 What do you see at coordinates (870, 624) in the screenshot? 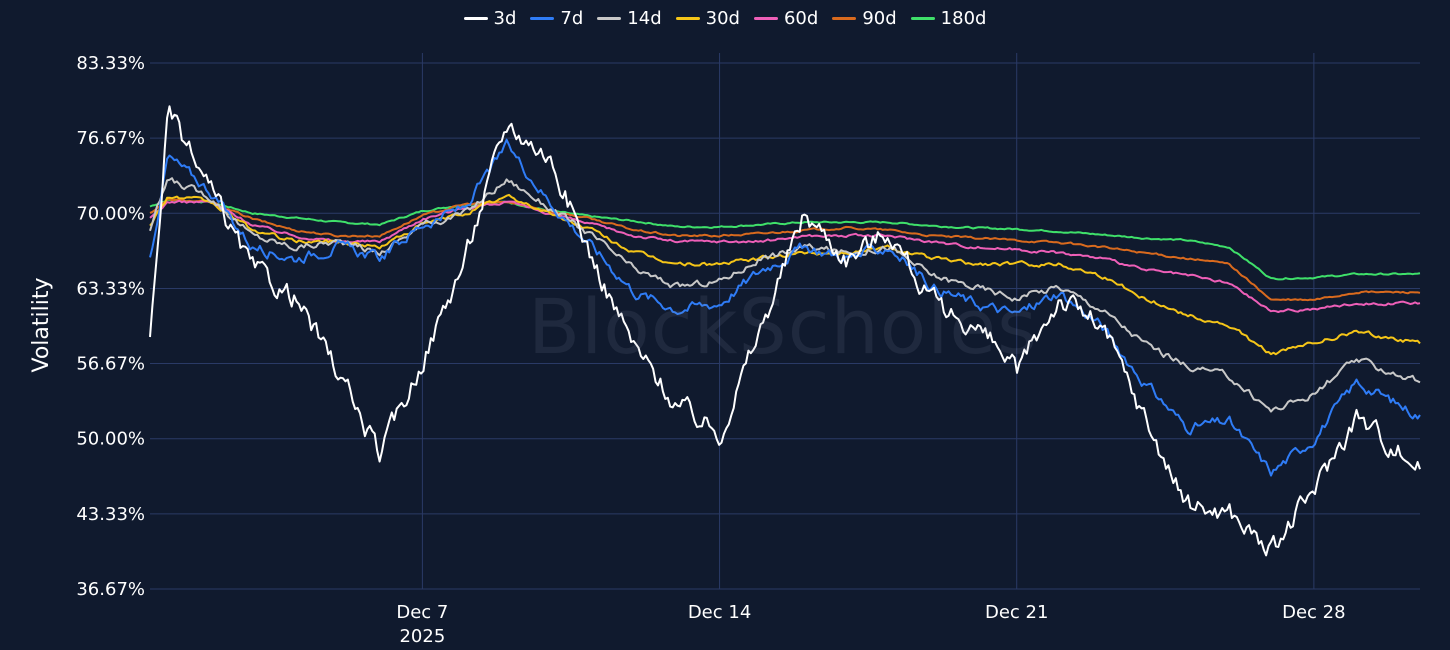
I see `x-axis-ticks: Dec 7 2025 Dec 14 Dec 21 Dec 28` at bounding box center [870, 624].